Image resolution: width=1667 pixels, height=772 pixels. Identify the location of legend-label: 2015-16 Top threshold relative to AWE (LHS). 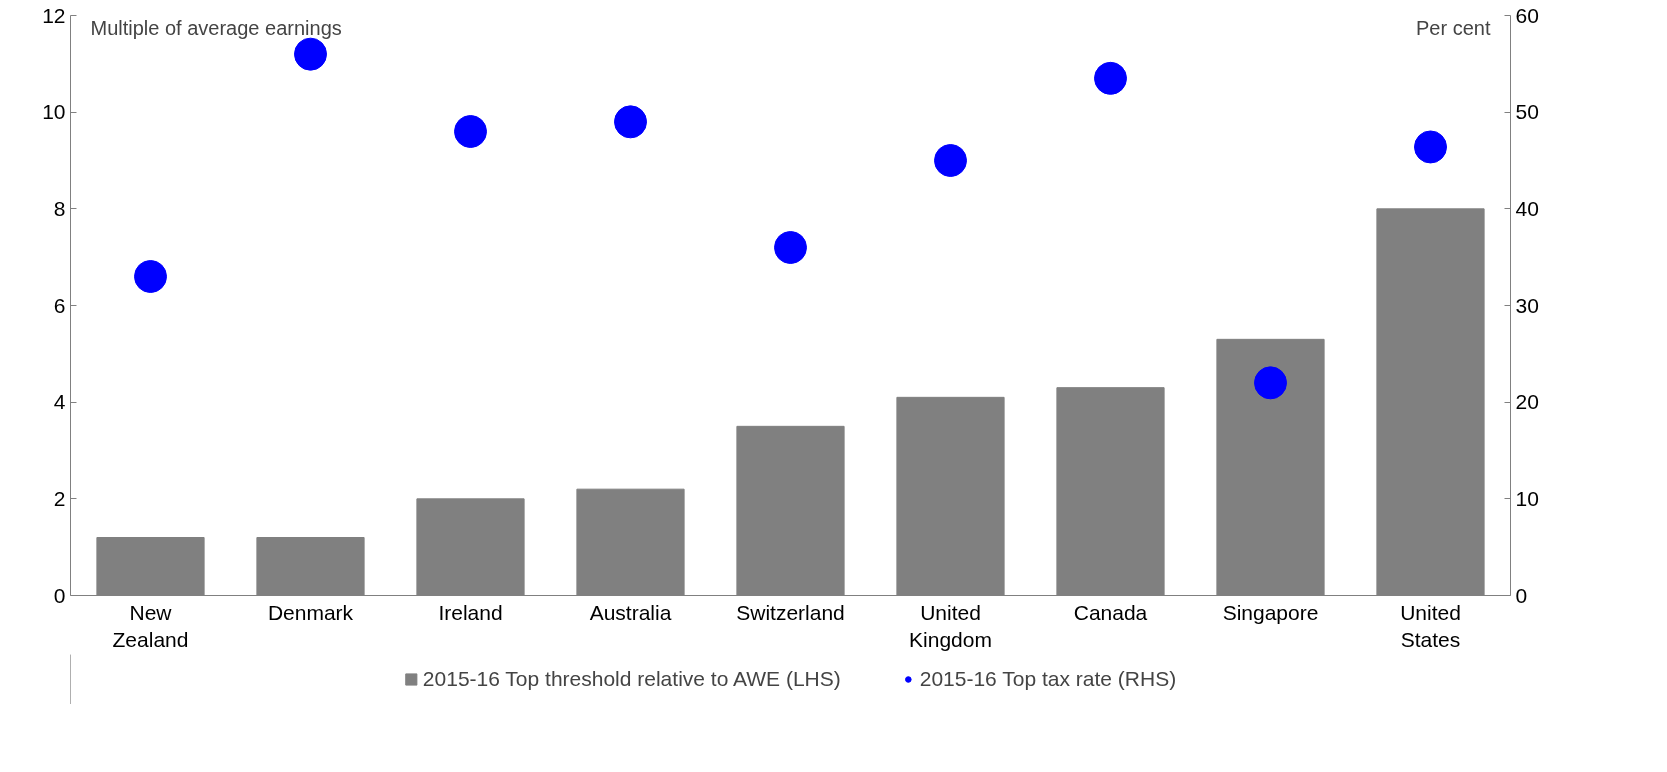
(631, 679).